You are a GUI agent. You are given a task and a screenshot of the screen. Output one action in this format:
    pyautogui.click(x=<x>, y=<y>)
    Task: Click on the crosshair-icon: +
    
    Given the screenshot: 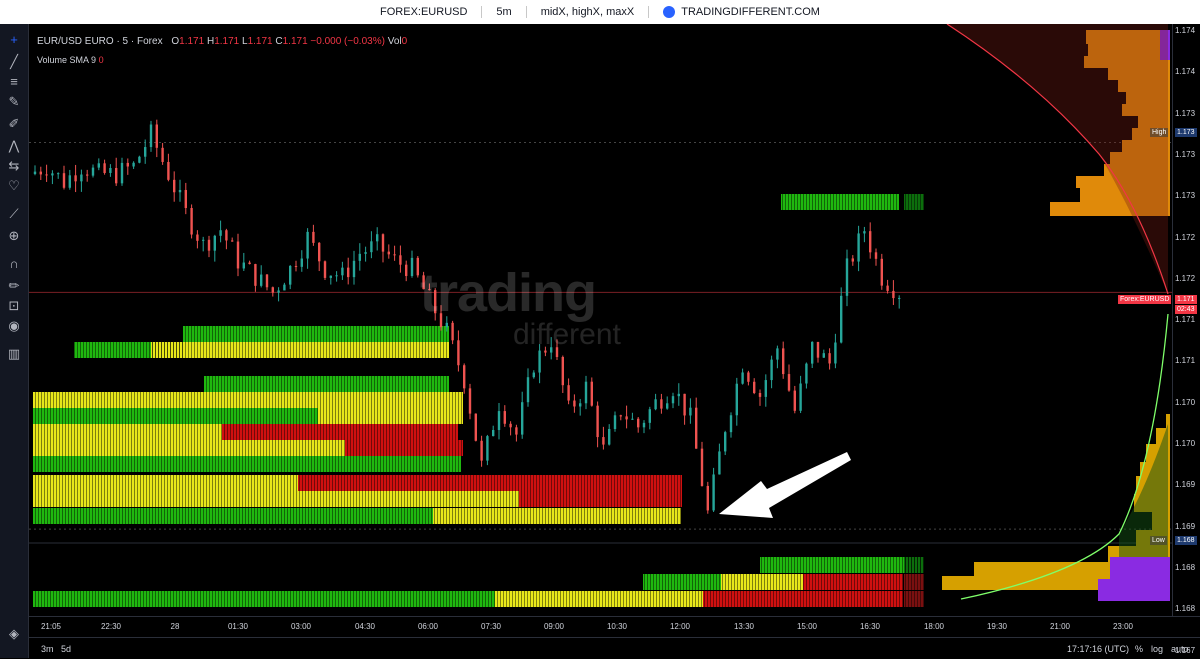 What is the action you would take?
    pyautogui.click(x=14, y=39)
    